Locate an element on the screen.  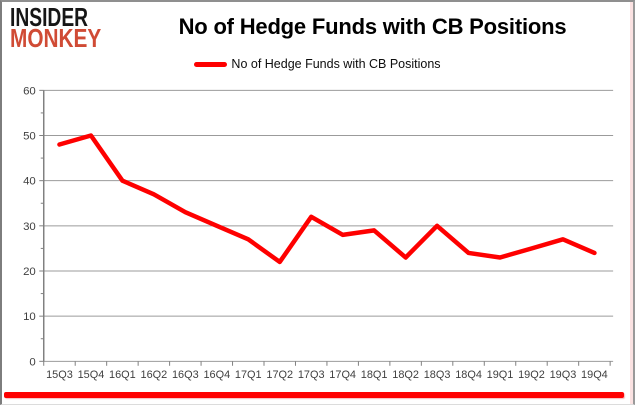
svg-text: 18Q1 is located at coordinates (374, 375).